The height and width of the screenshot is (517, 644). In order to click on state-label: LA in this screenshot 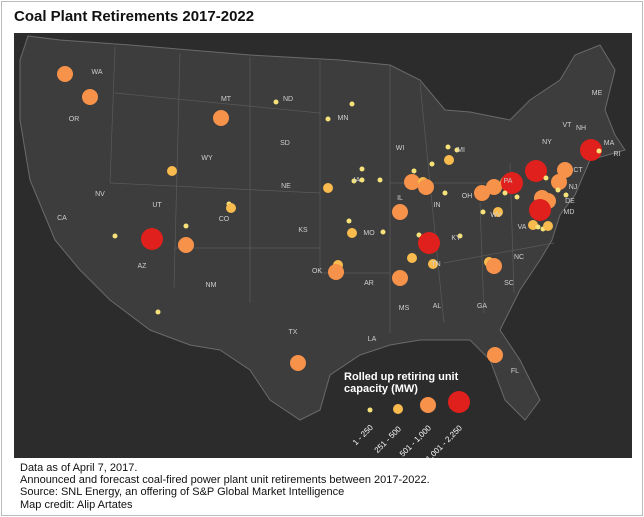, I will do `click(372, 339)`.